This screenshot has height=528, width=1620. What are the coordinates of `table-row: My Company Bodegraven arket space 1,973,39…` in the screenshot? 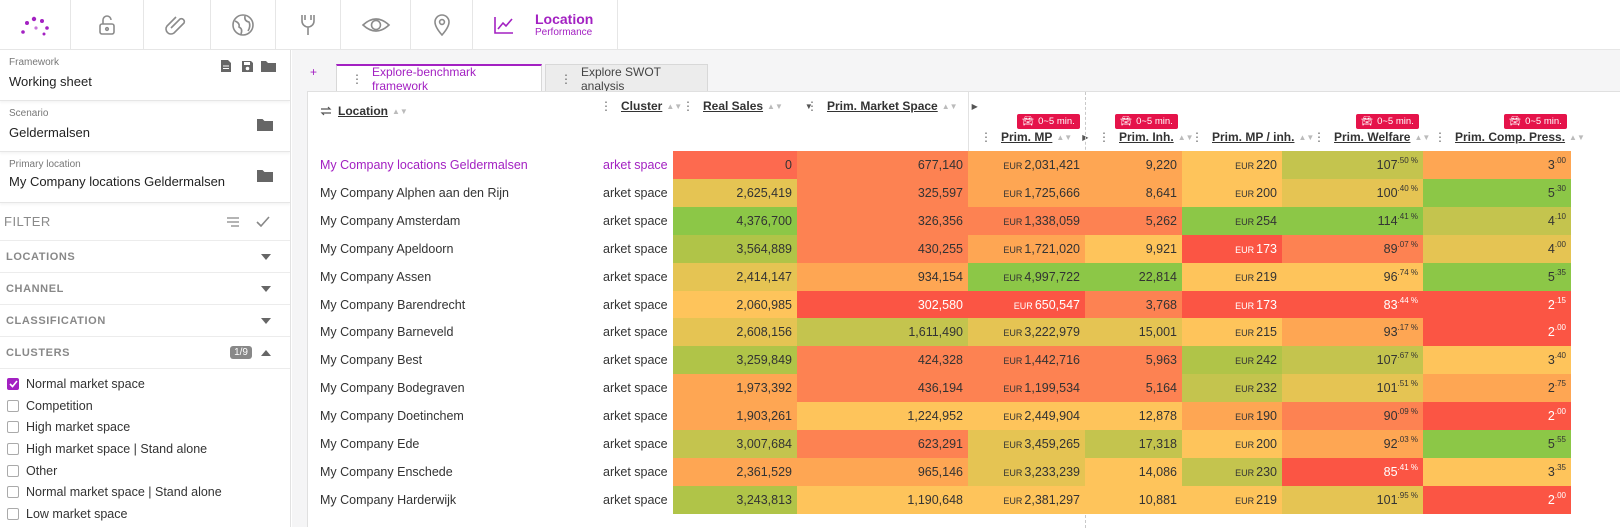 It's located at (939, 388).